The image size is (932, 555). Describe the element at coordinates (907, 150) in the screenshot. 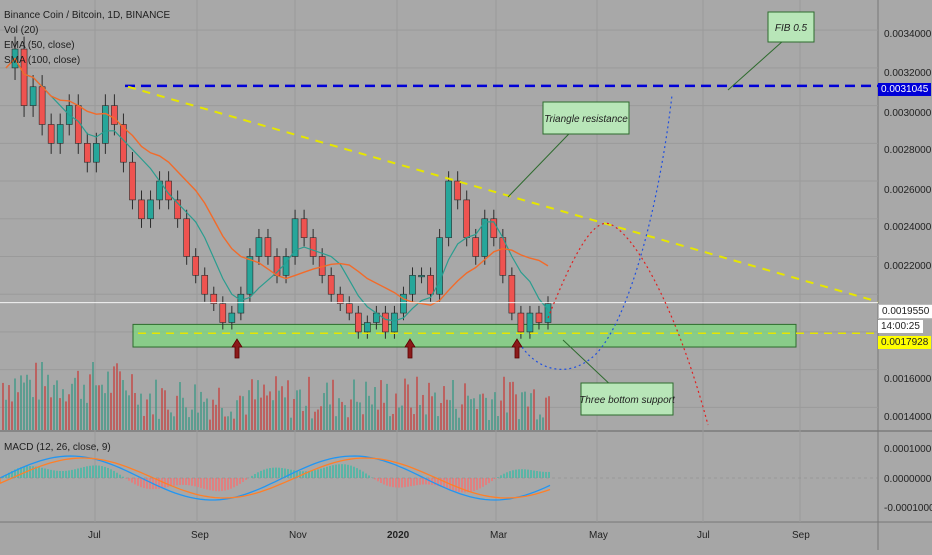

I see `y-tick-label: 0.0028000` at that location.